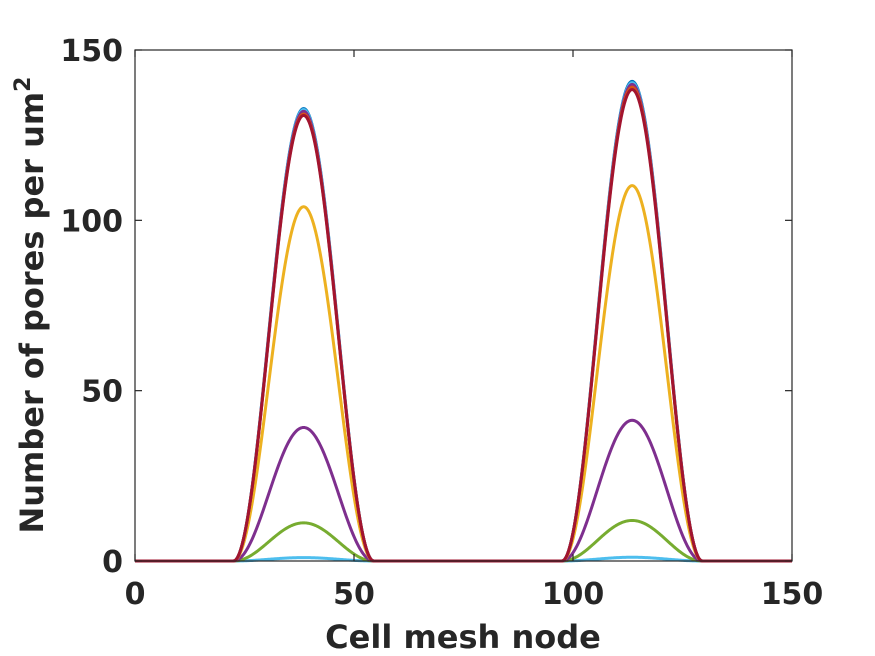  What do you see at coordinates (91, 221) in the screenshot?
I see `y-tick-label: 100` at bounding box center [91, 221].